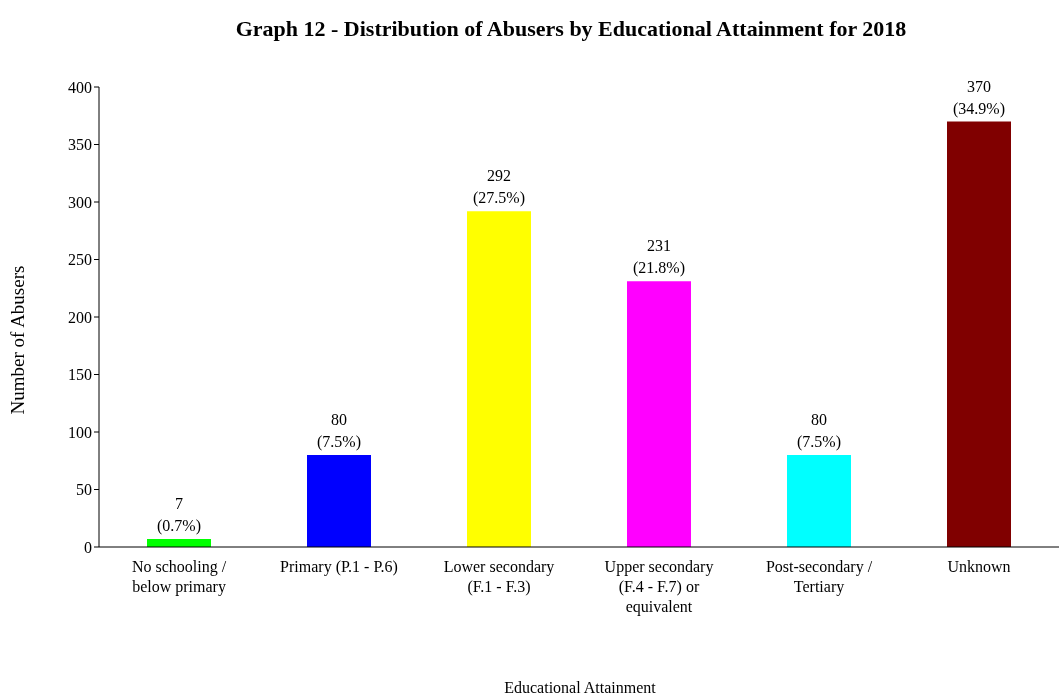 Image resolution: width=1061 pixels, height=700 pixels. What do you see at coordinates (80, 202) in the screenshot?
I see `y-tick-label: 300` at bounding box center [80, 202].